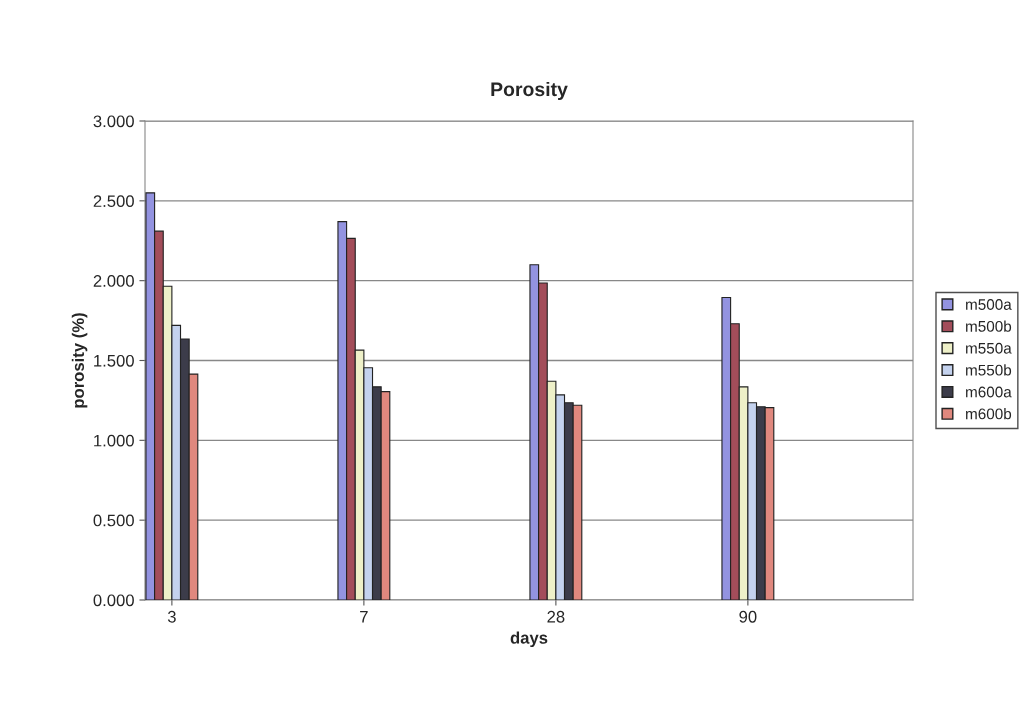 This screenshot has width=1033, height=709. What do you see at coordinates (79, 360) in the screenshot?
I see `y-axis-title: porosity (%)` at bounding box center [79, 360].